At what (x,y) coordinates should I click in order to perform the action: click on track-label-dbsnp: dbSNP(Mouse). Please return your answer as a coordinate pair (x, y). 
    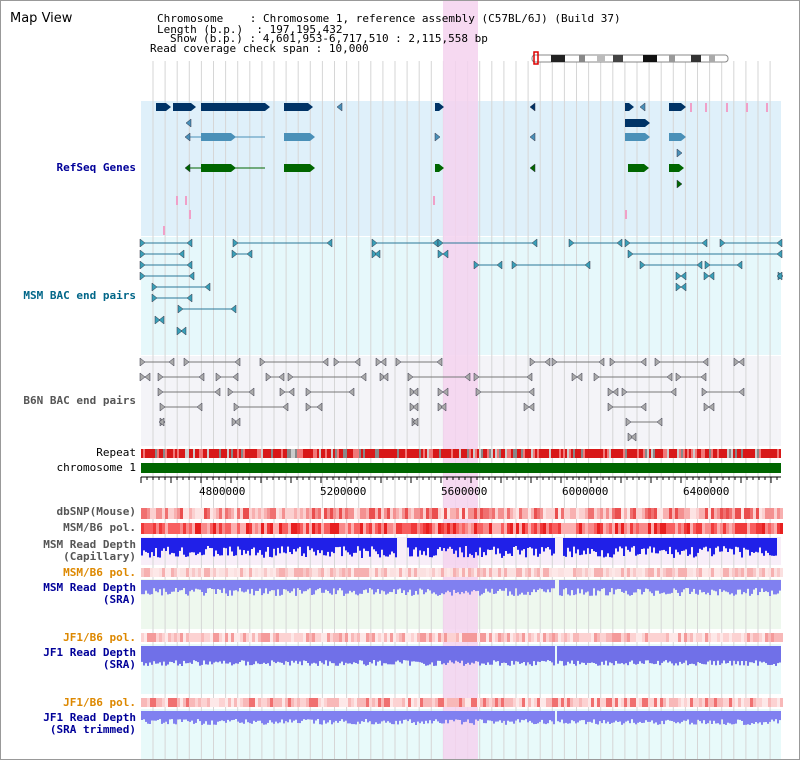
    Looking at the image, I should click on (96, 511).